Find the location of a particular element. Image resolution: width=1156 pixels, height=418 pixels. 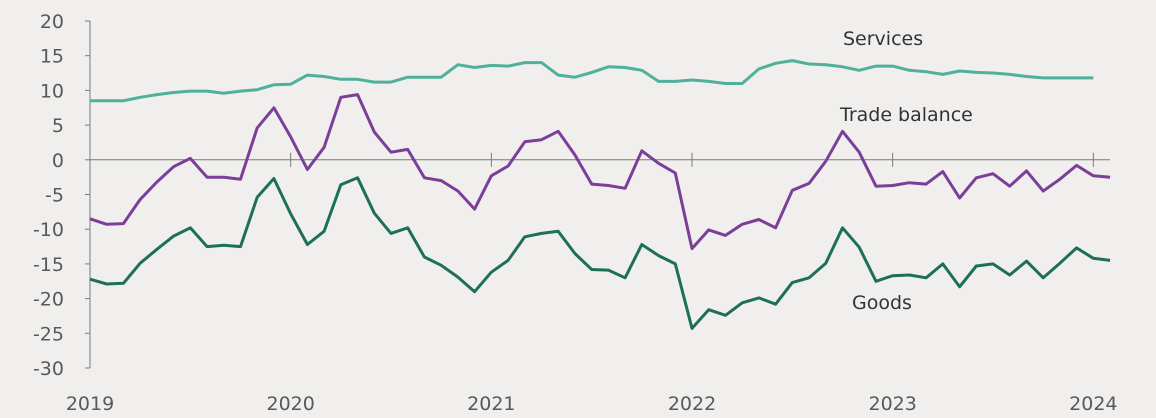

y-tick-label: -10 is located at coordinates (48, 230).